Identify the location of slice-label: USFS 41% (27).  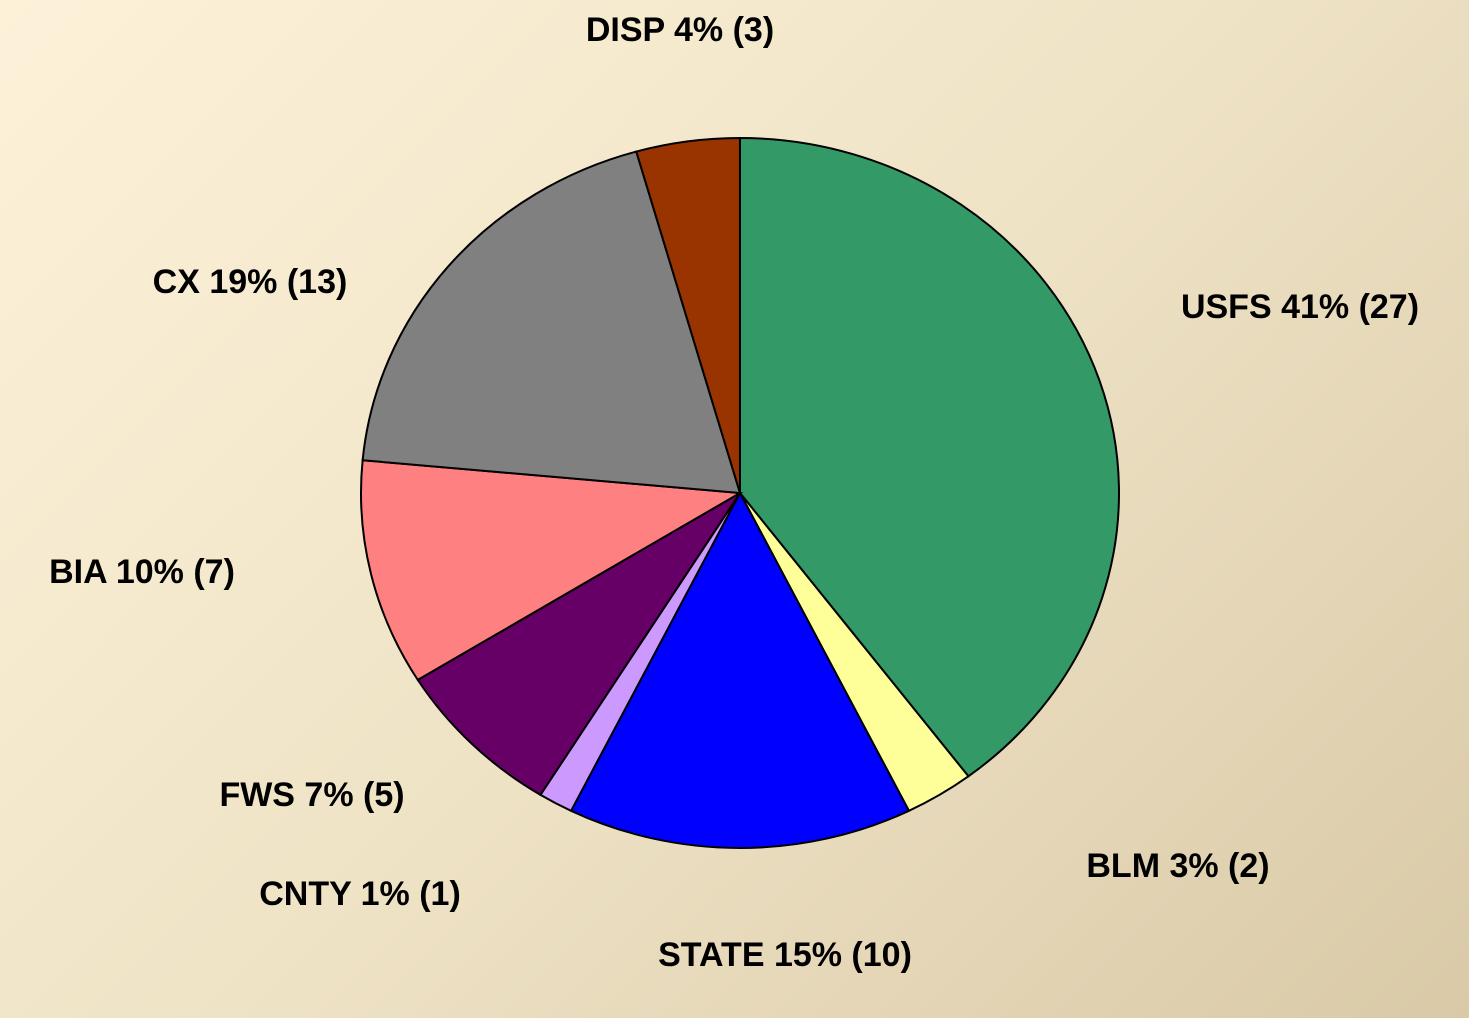
(1300, 307).